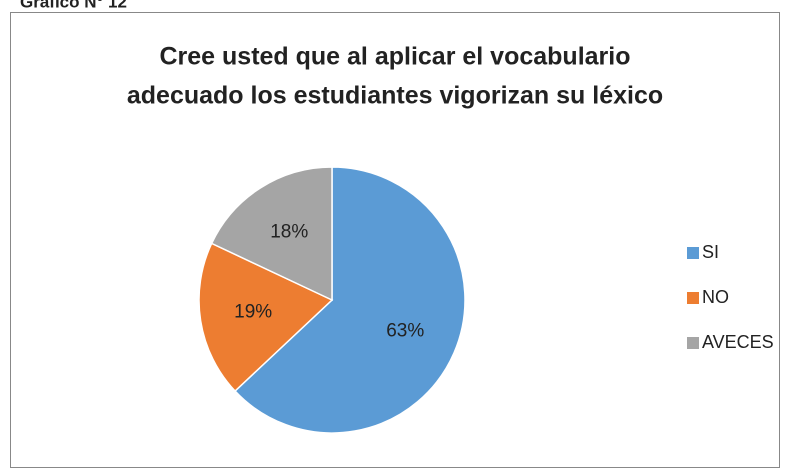 This screenshot has height=476, width=787. I want to click on legend-label: AVECES, so click(738, 342).